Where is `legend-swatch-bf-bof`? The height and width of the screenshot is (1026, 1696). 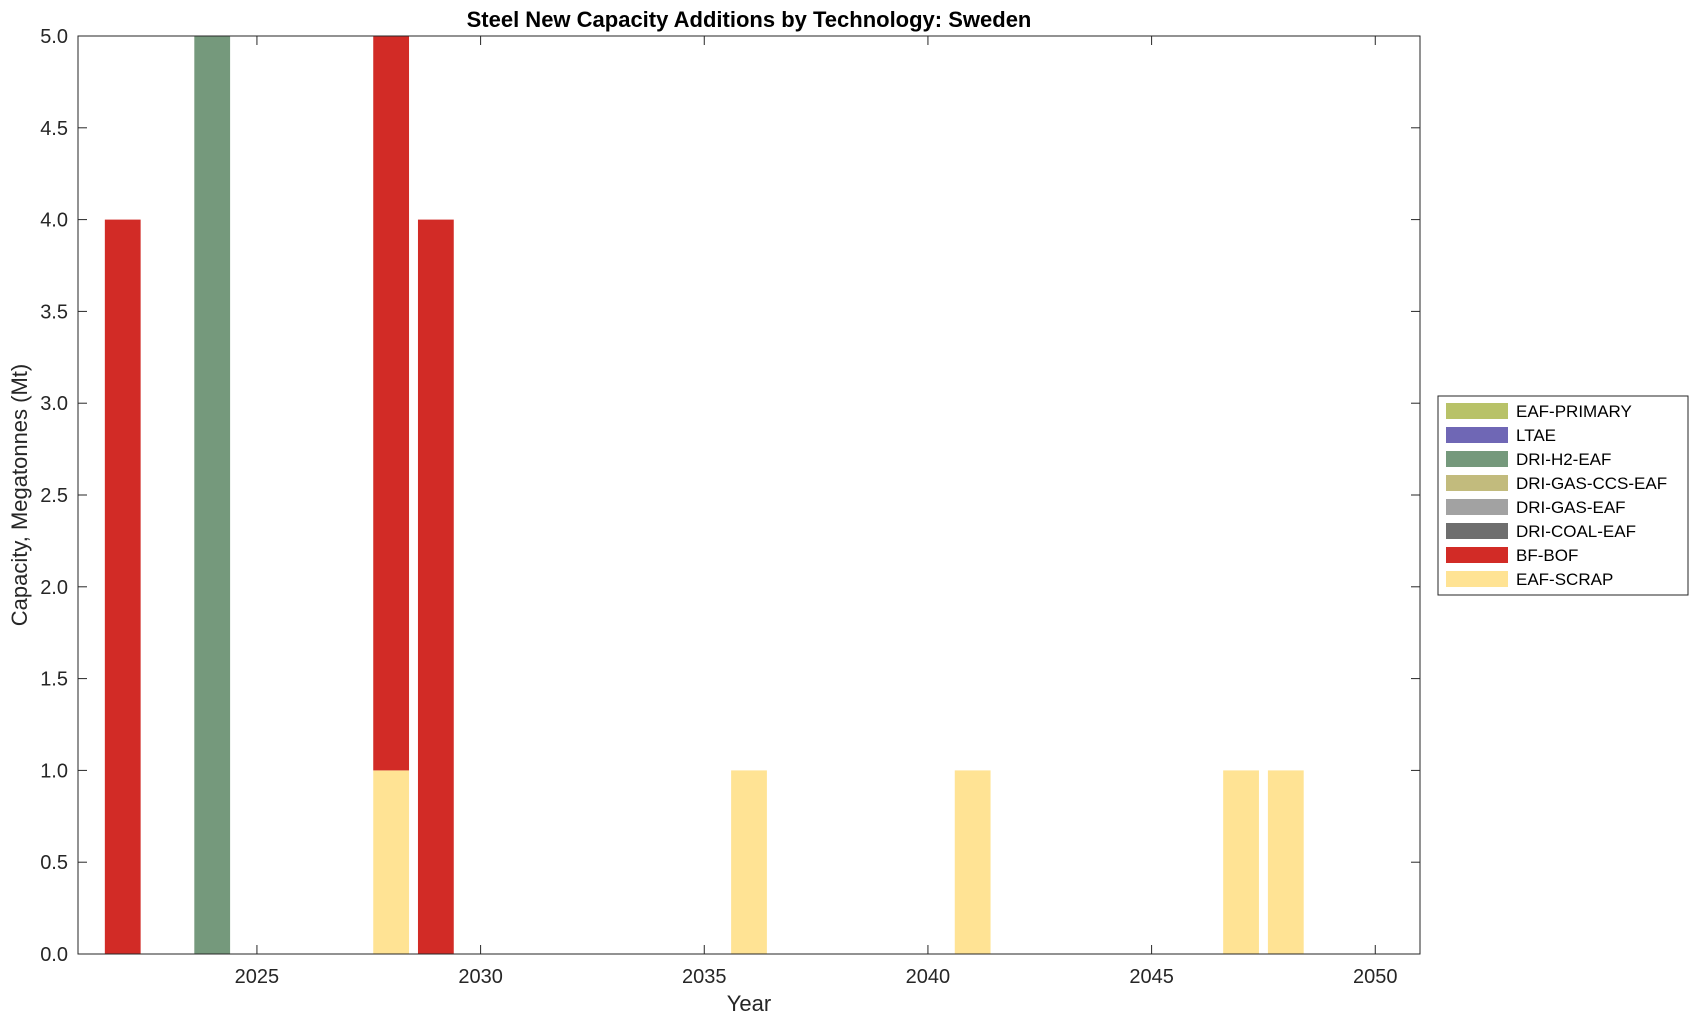 legend-swatch-bf-bof is located at coordinates (1477, 555).